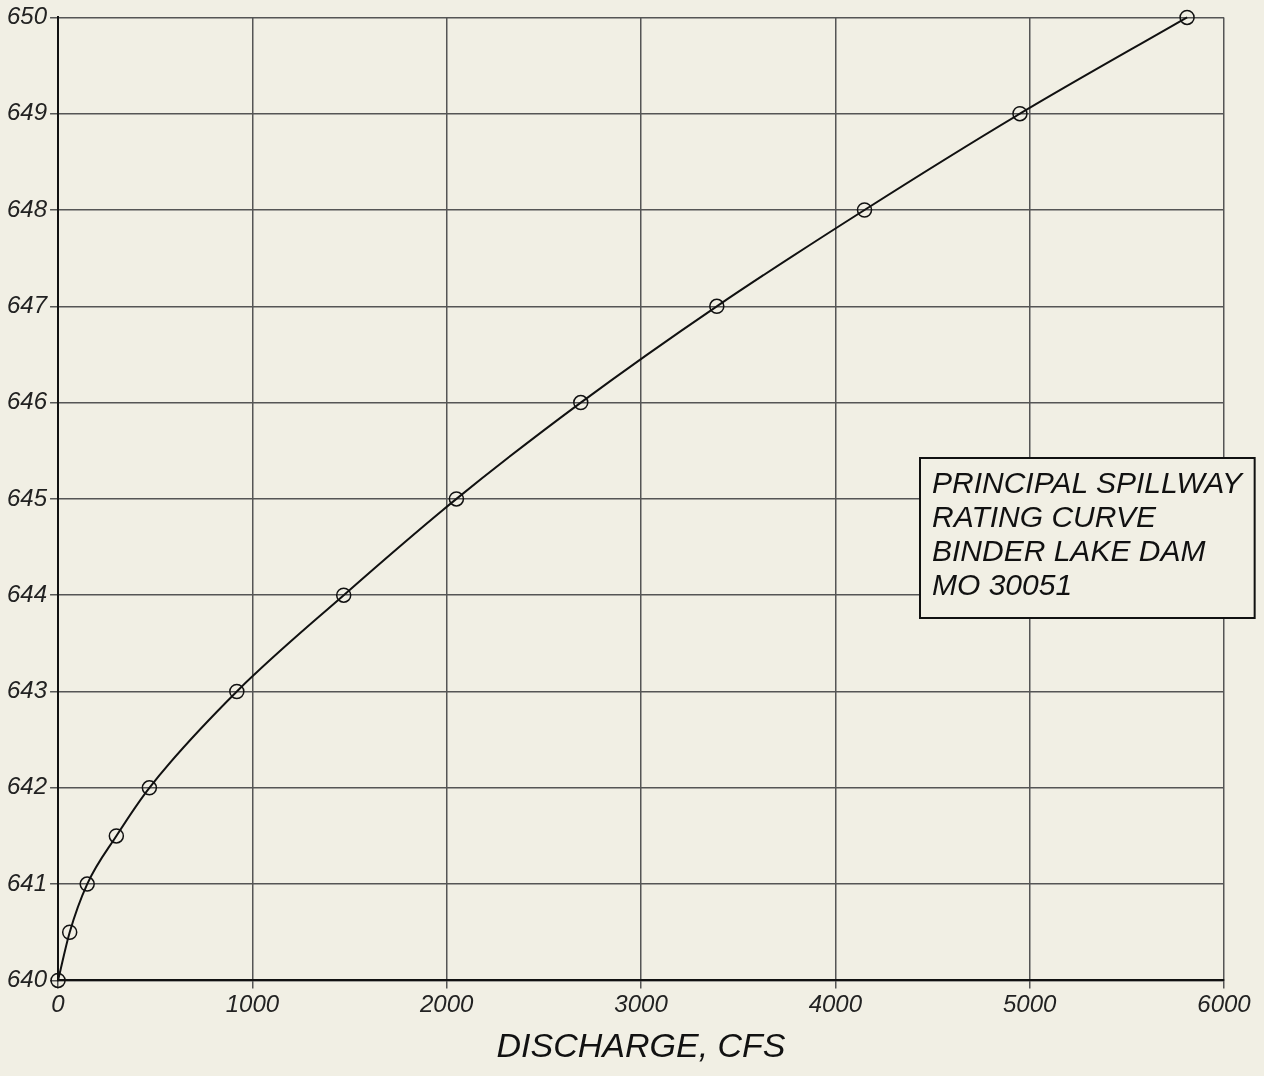  Describe the element at coordinates (1069, 551) in the screenshot. I see `annotation: BINDER LAKE DAM` at that location.